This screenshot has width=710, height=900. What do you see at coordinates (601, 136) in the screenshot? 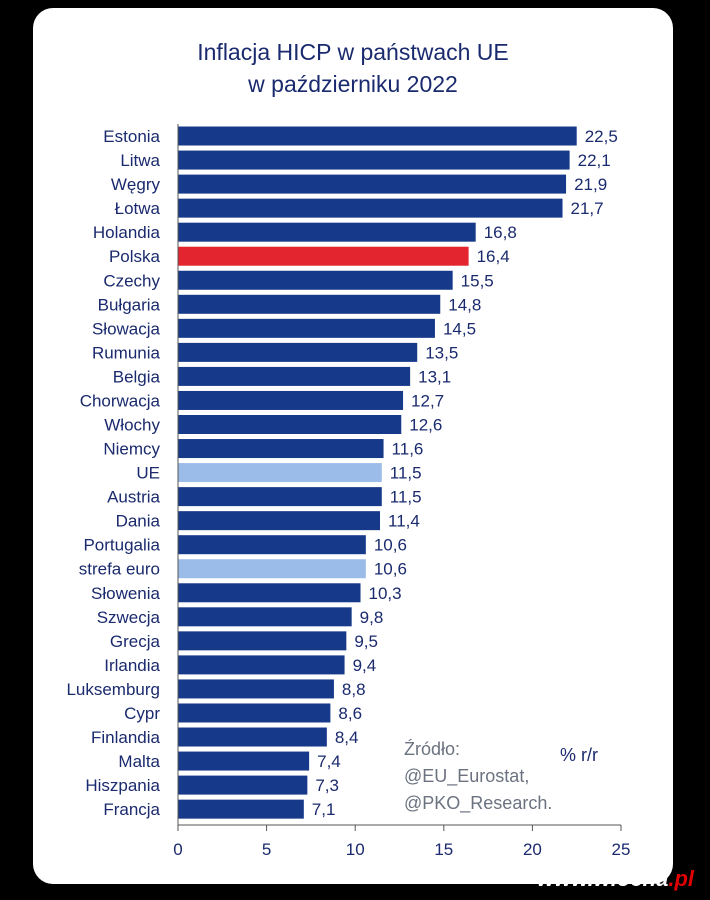
I see `value-label: 22,5` at bounding box center [601, 136].